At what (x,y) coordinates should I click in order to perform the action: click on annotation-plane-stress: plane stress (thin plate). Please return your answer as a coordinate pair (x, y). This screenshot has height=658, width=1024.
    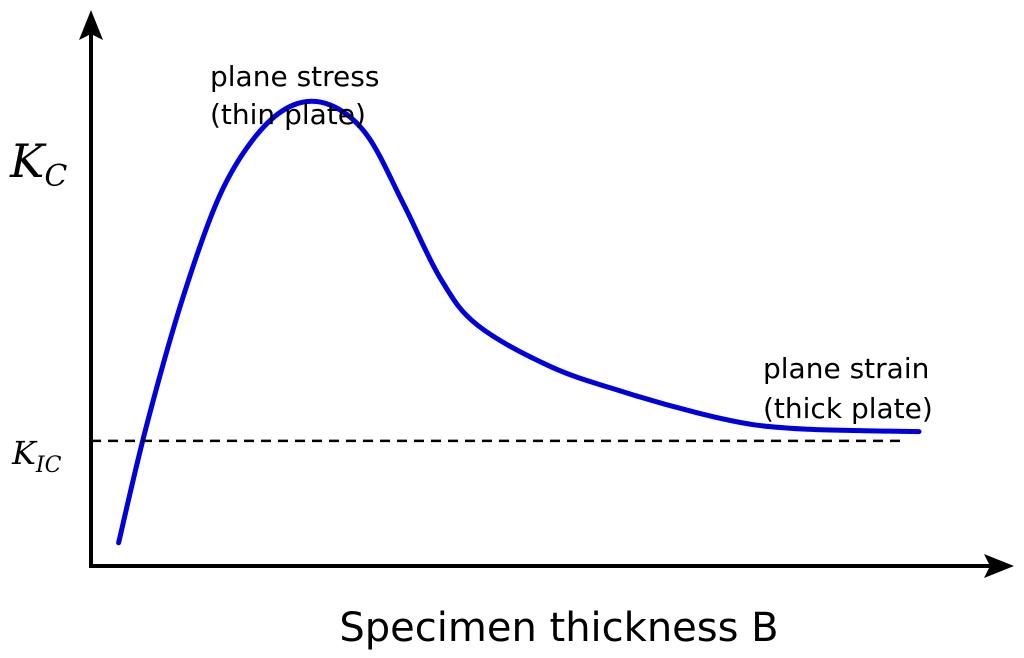
    Looking at the image, I should click on (299, 95).